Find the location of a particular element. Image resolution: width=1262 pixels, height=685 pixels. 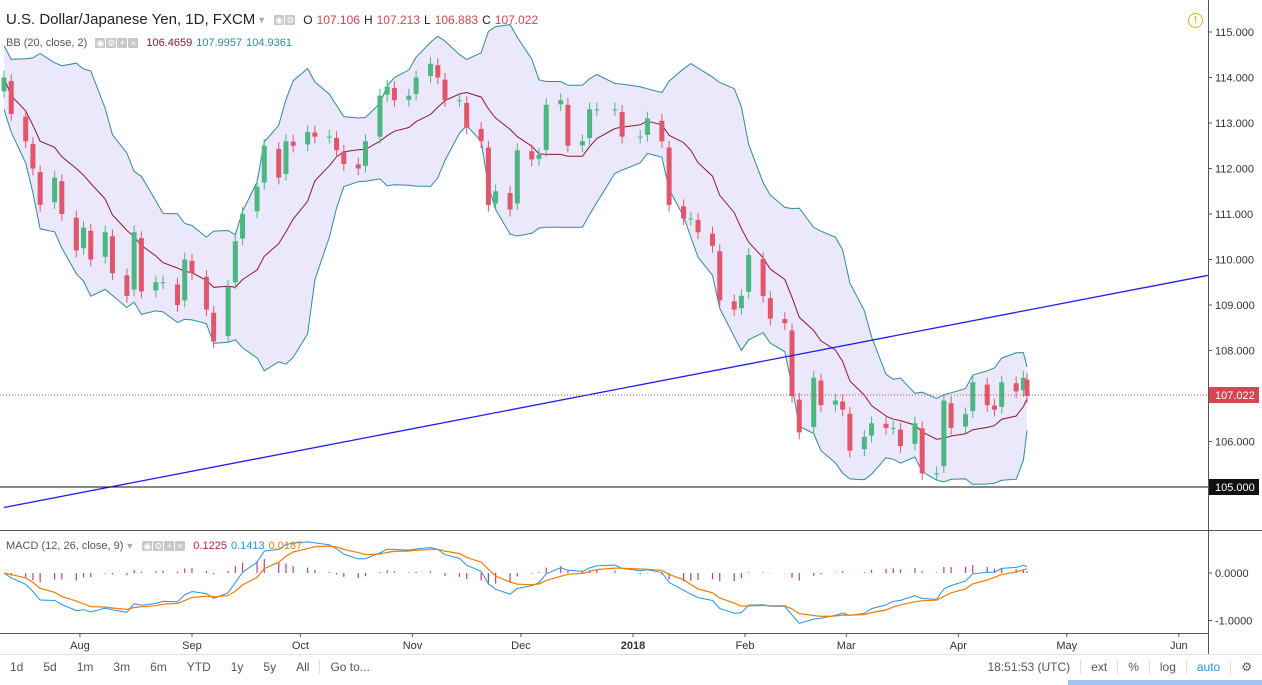

range-1m: 1m is located at coordinates (85, 667).